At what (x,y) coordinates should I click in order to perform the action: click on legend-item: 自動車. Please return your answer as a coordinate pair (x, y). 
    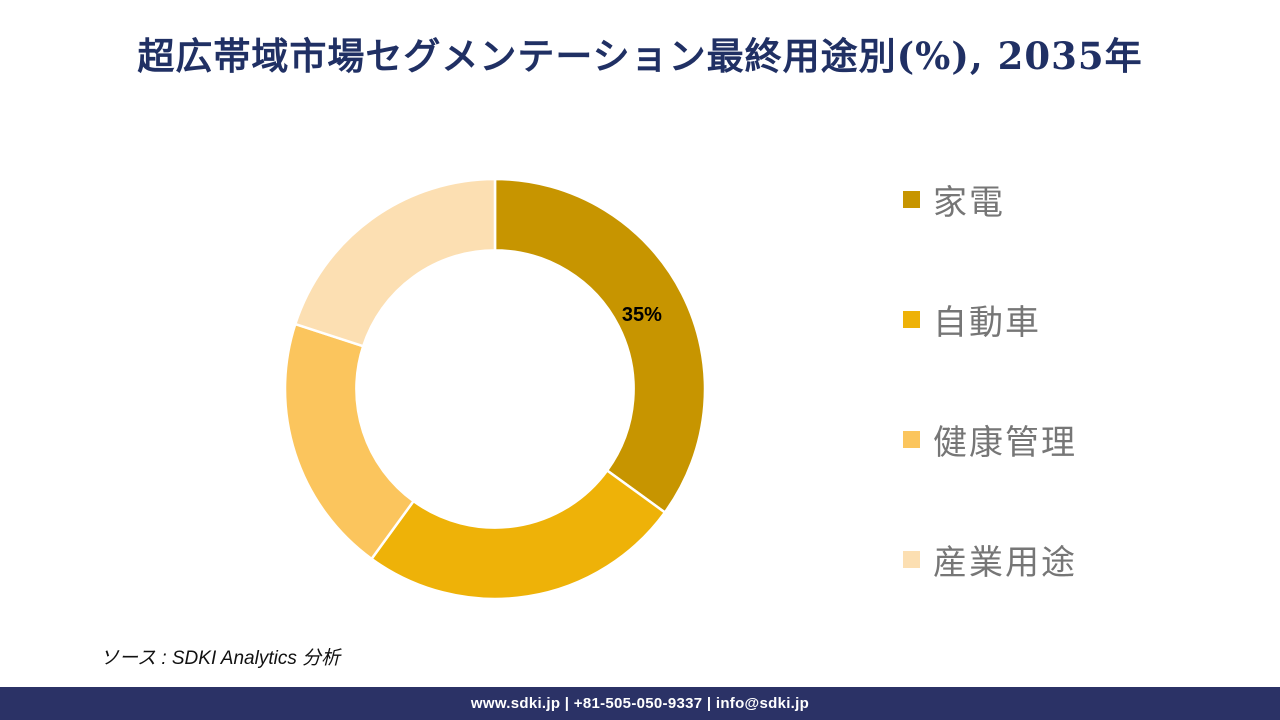
    Looking at the image, I should click on (990, 320).